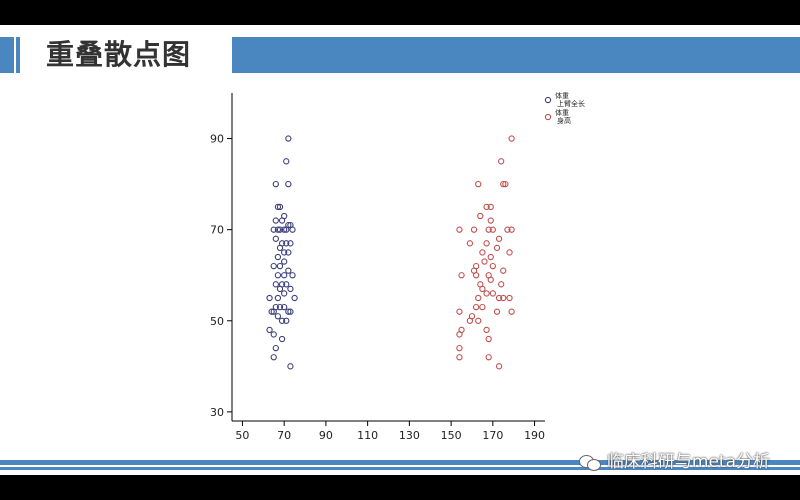  I want to click on x-tick-label: 90, so click(326, 435).